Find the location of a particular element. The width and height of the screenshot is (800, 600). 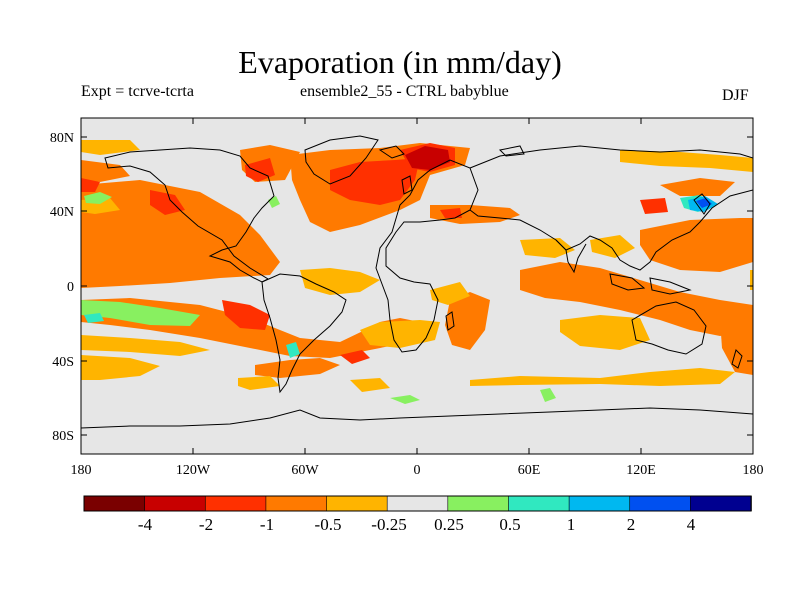

colorbar-label: 1 is located at coordinates (571, 524).